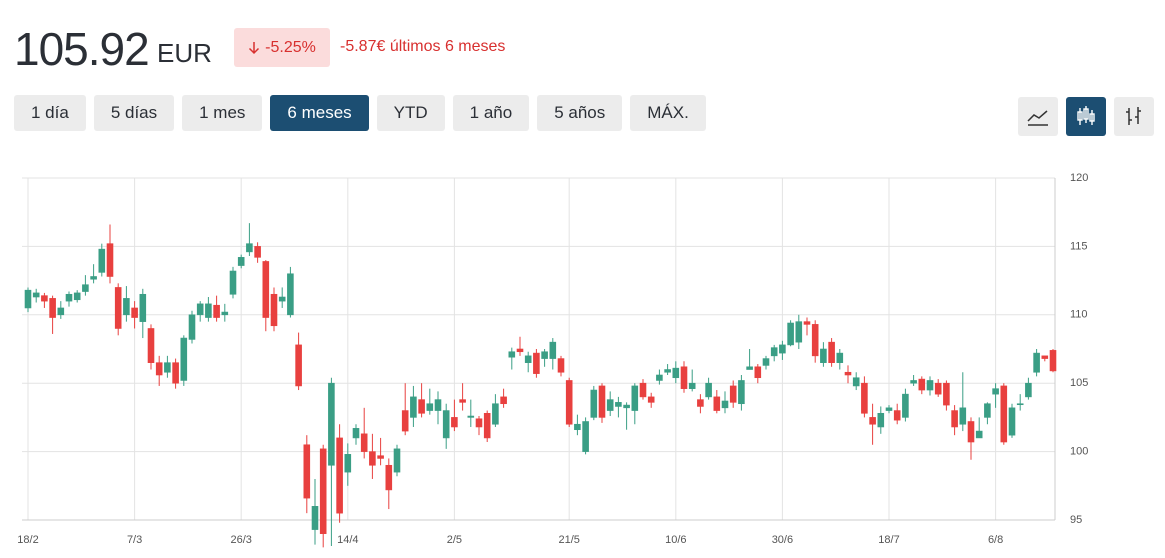 Image resolution: width=1165 pixels, height=558 pixels. I want to click on x-tick-label: 2/5, so click(454, 540).